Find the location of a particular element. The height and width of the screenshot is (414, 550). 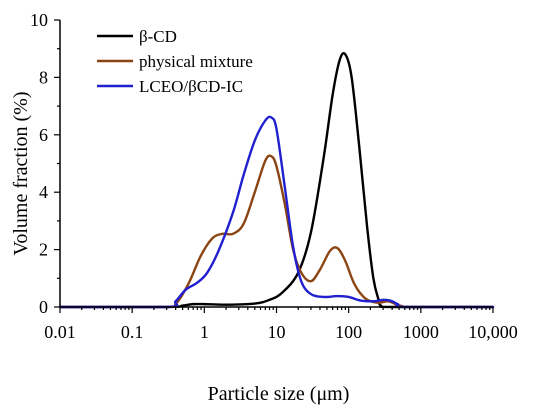

x-tick-label: 100 is located at coordinates (348, 332).